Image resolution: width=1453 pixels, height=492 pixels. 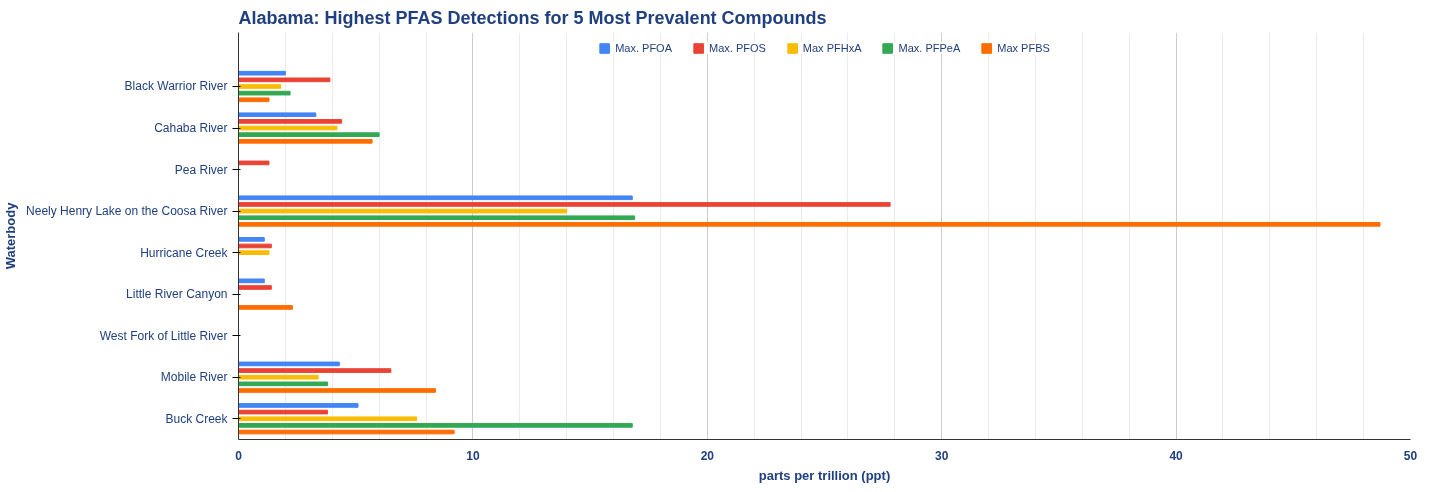 What do you see at coordinates (1023, 48) in the screenshot?
I see `legend-label: Max PFBS` at bounding box center [1023, 48].